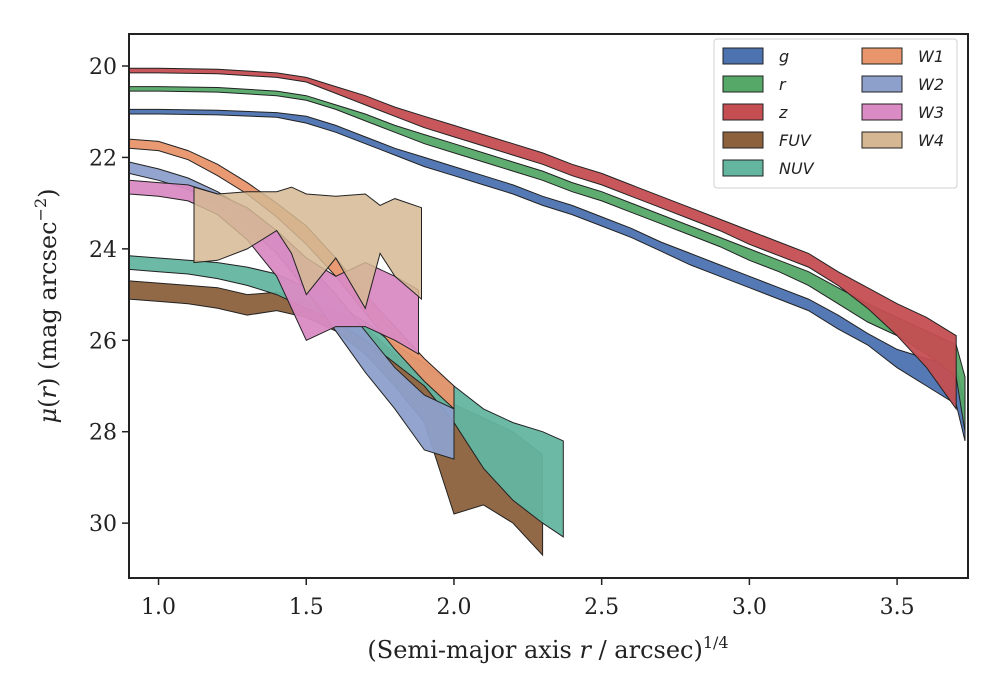 This screenshot has height=700, width=1000. I want to click on y-tick-label: 28, so click(103, 433).